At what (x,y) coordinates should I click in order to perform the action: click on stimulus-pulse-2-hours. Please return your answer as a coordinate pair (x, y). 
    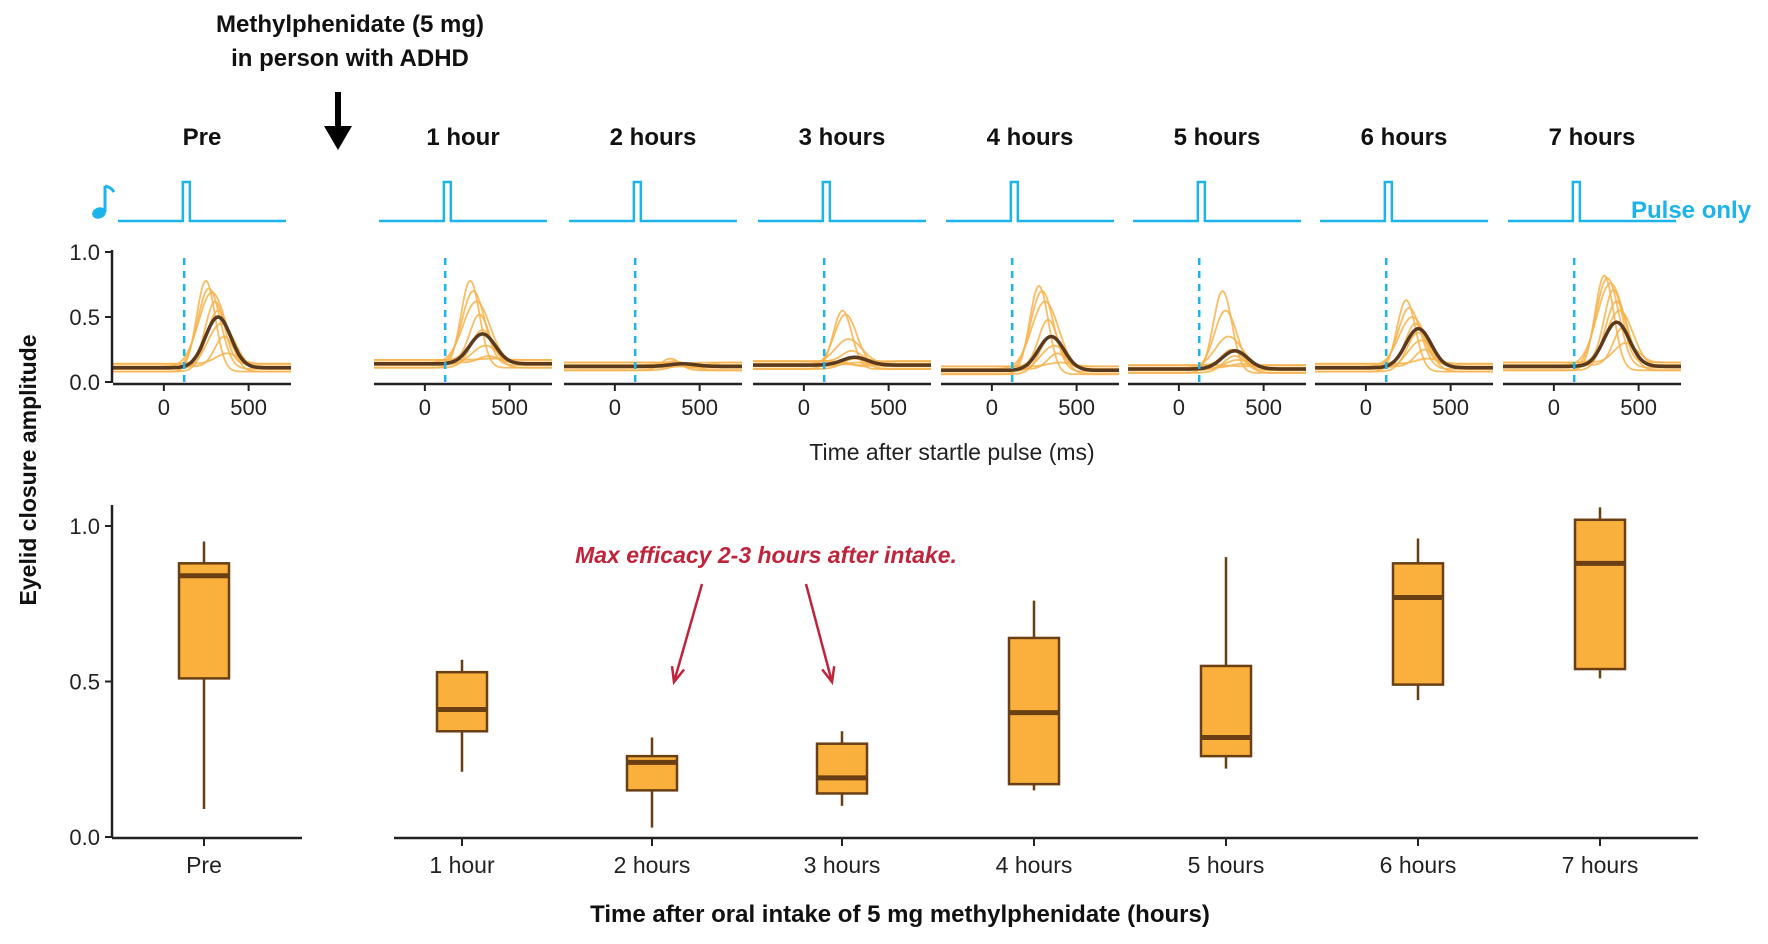
    Looking at the image, I should click on (653, 201).